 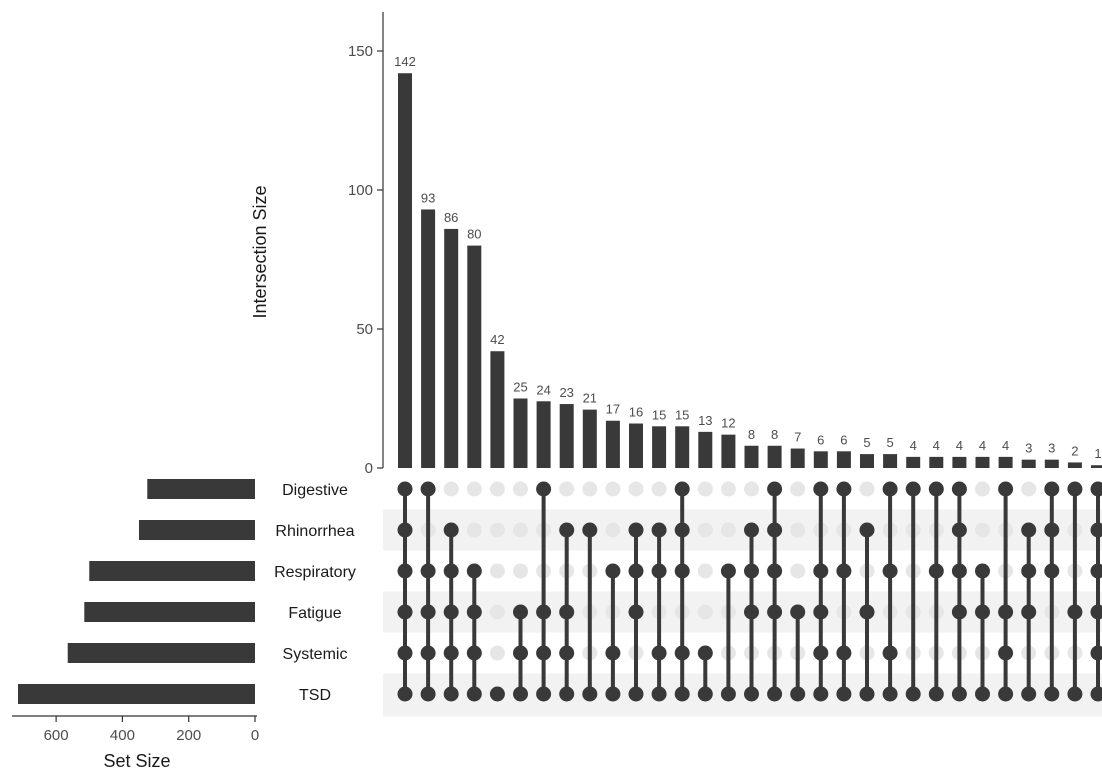 I want to click on intersection-value-label: 3, so click(x=1028, y=448).